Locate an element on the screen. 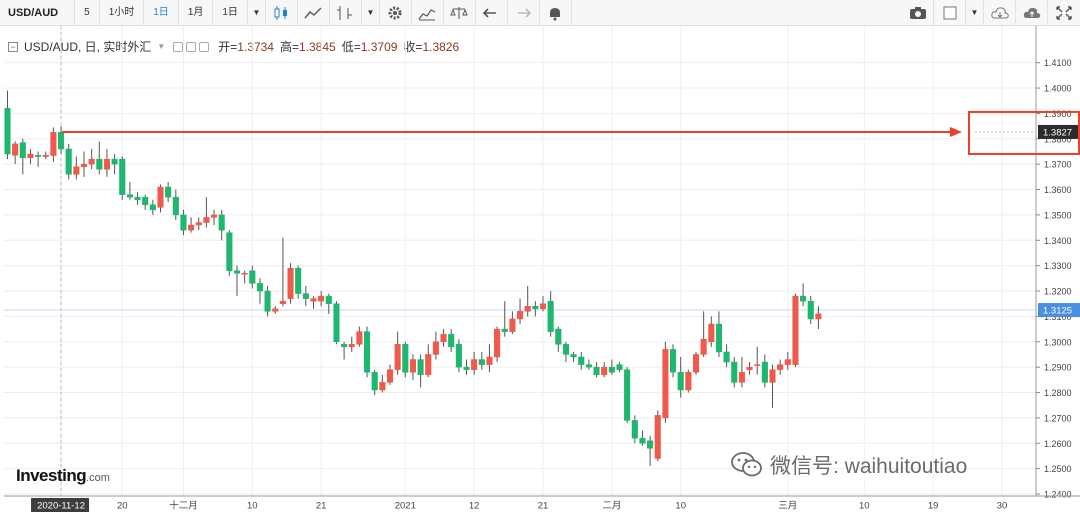  close-value: 1.3826 is located at coordinates (441, 46).